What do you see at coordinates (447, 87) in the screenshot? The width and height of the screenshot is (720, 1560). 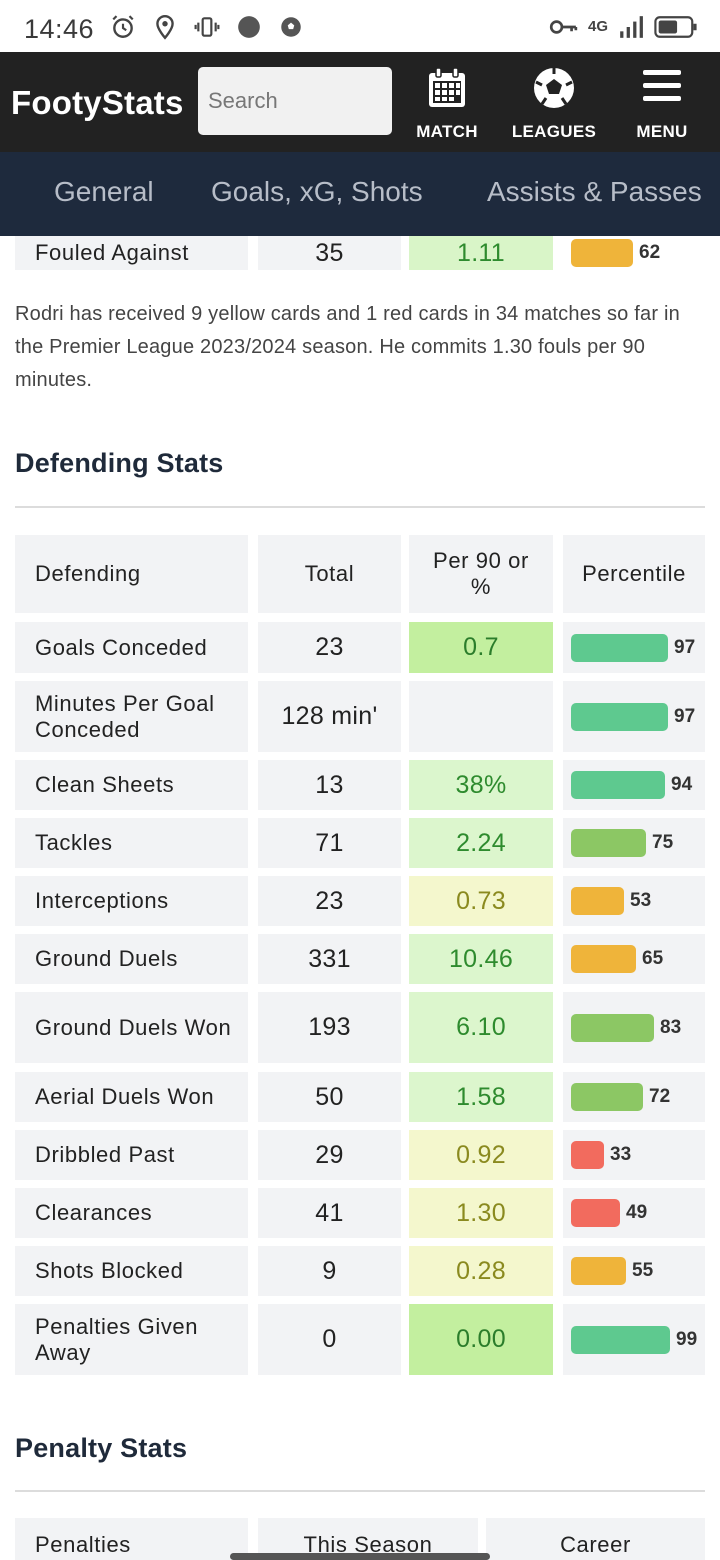 I see `calendar-icon` at bounding box center [447, 87].